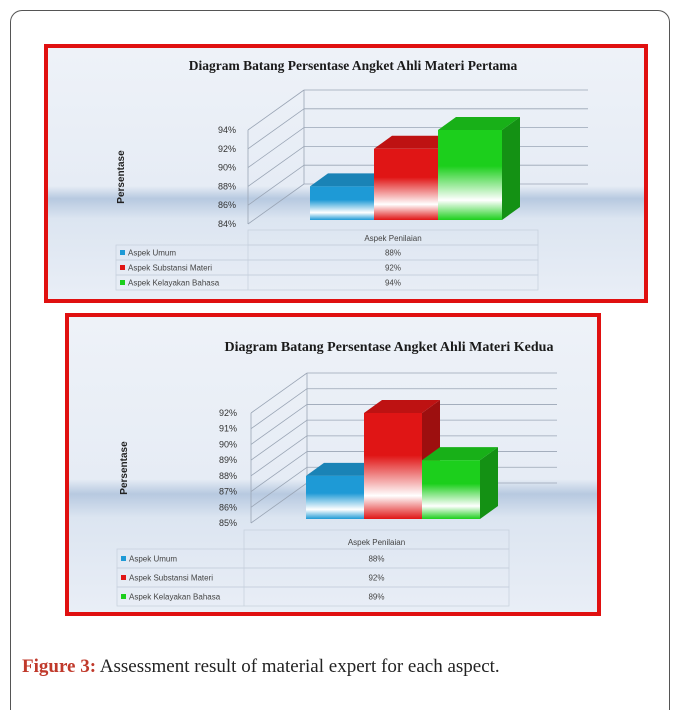 This screenshot has height=713, width=673. What do you see at coordinates (228, 476) in the screenshot?
I see `chart-2-ytick-label: 88%` at bounding box center [228, 476].